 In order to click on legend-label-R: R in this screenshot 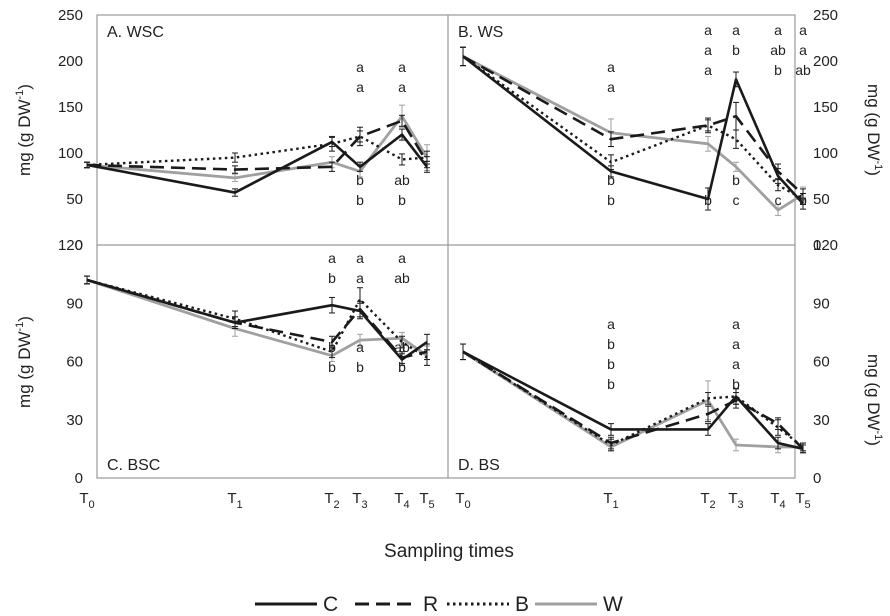, I will do `click(430, 604)`.